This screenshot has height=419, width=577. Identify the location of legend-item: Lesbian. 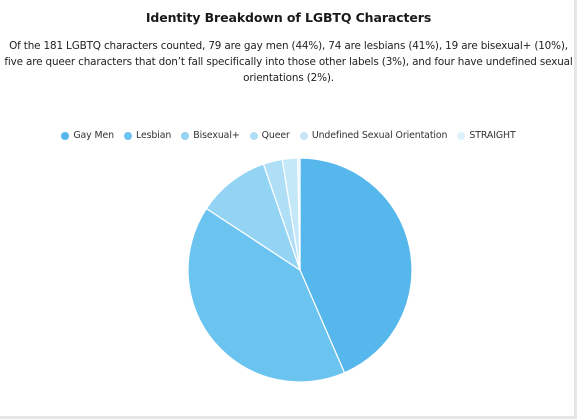
(147, 135).